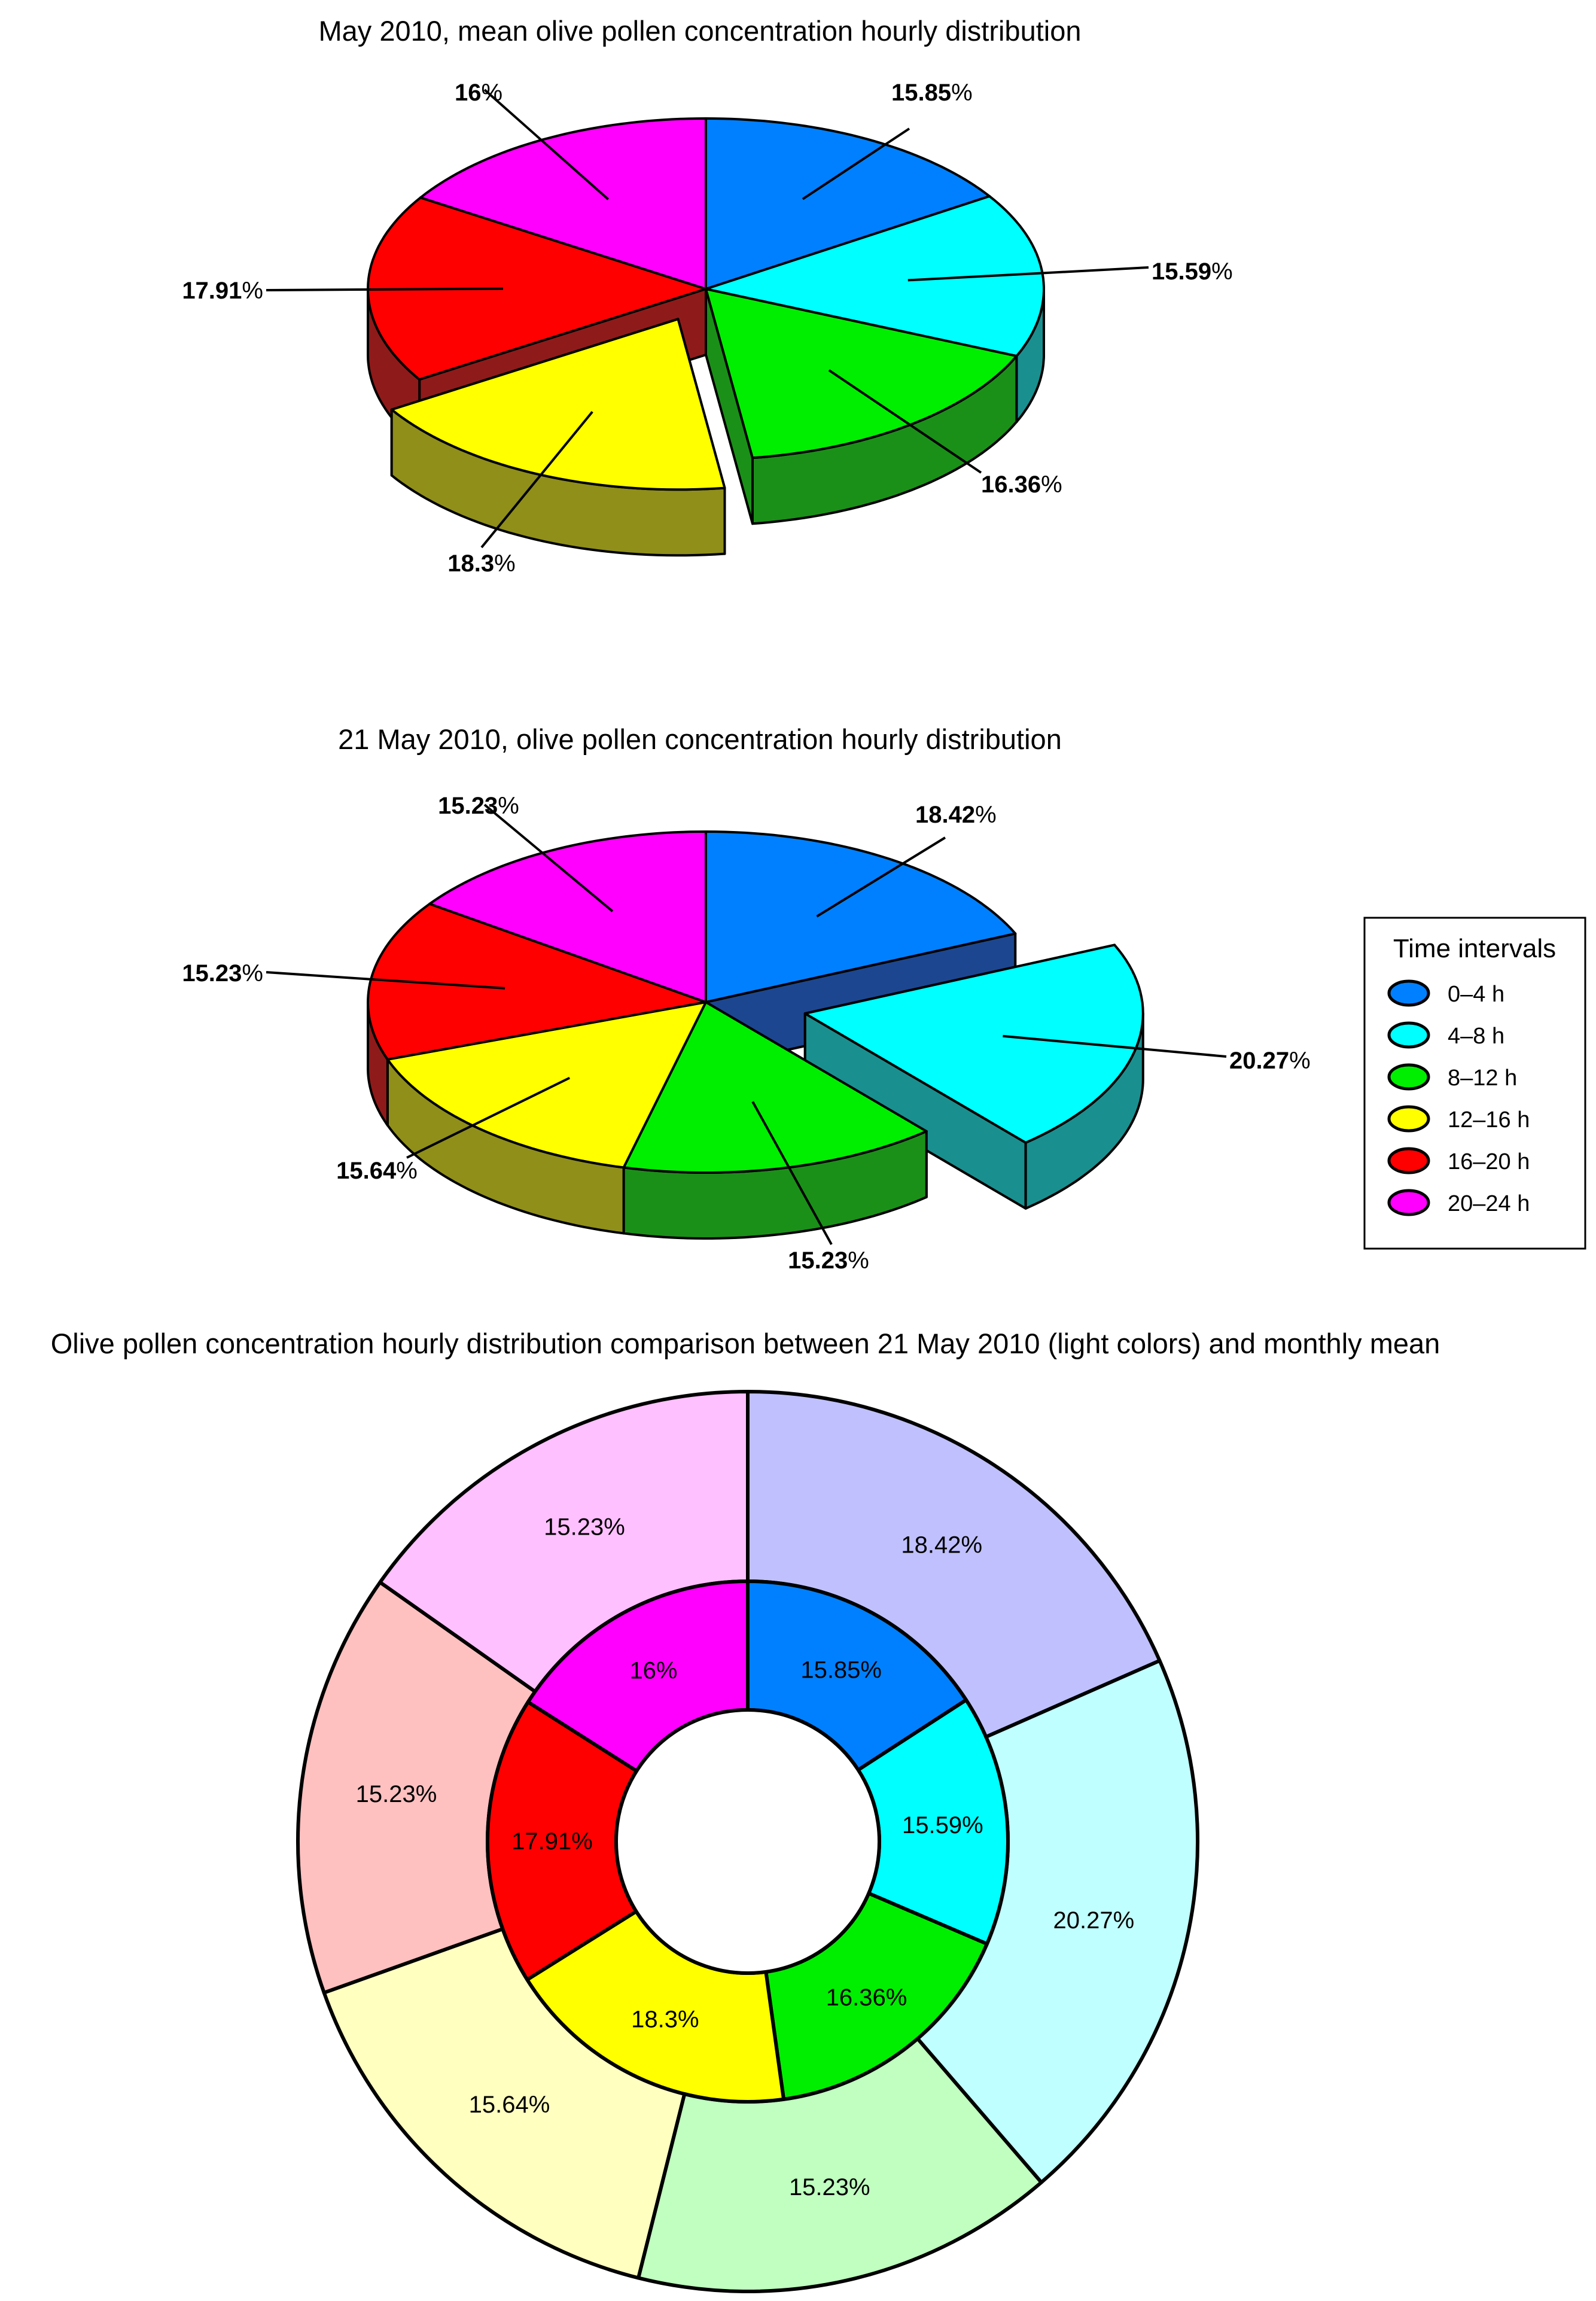  I want to click on legend-swatch-8-12-h, so click(1409, 1077).